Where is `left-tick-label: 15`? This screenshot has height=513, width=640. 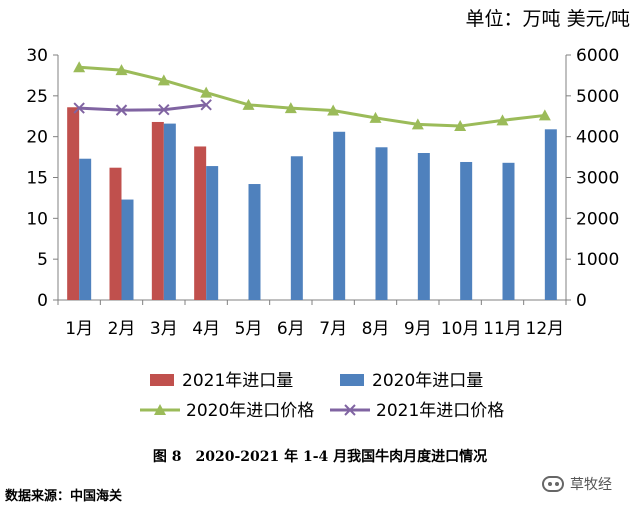 left-tick-label: 15 is located at coordinates (37, 179).